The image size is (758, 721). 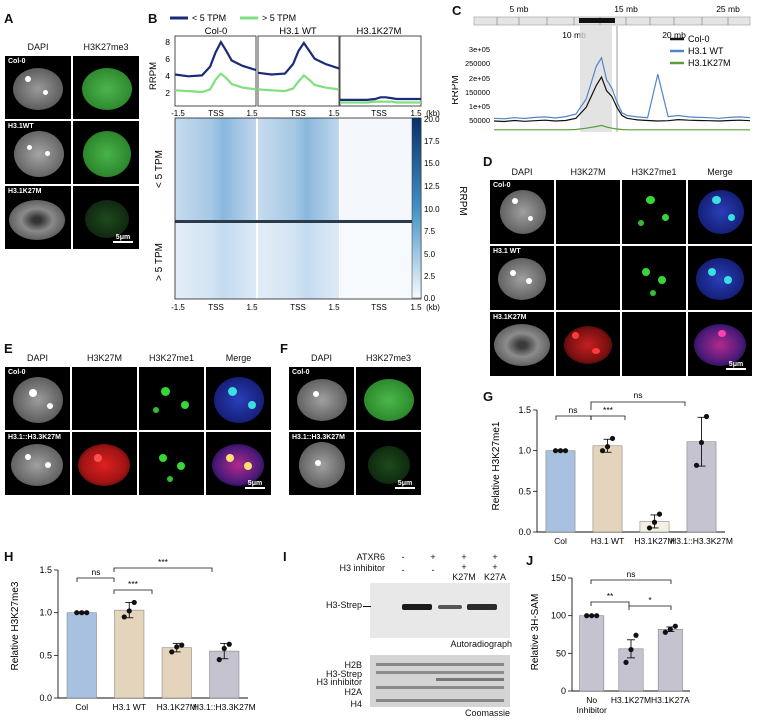 What do you see at coordinates (574, 35) in the screenshot?
I see `mb-label: 10 mb` at bounding box center [574, 35].